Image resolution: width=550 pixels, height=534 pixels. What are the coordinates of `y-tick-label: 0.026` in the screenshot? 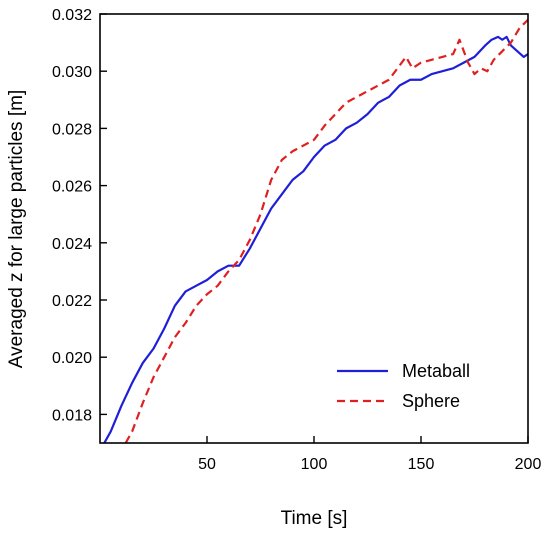 It's located at (72, 187).